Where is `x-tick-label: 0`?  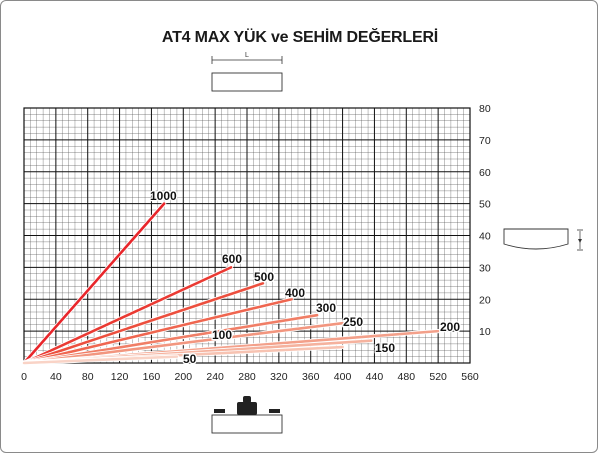 x-tick-label: 0 is located at coordinates (24, 377).